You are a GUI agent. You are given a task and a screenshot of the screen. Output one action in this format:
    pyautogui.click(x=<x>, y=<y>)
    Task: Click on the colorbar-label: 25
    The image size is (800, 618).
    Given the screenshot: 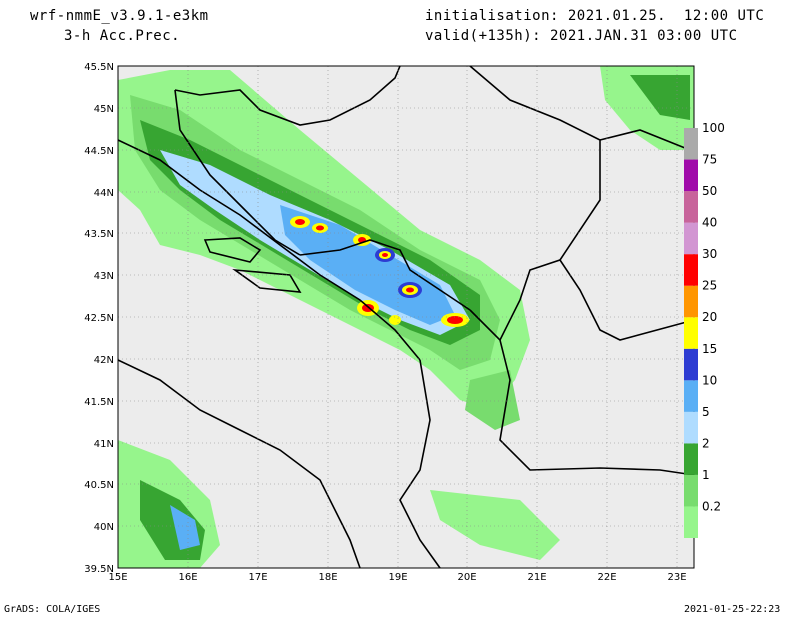 What is the action you would take?
    pyautogui.click(x=709, y=286)
    